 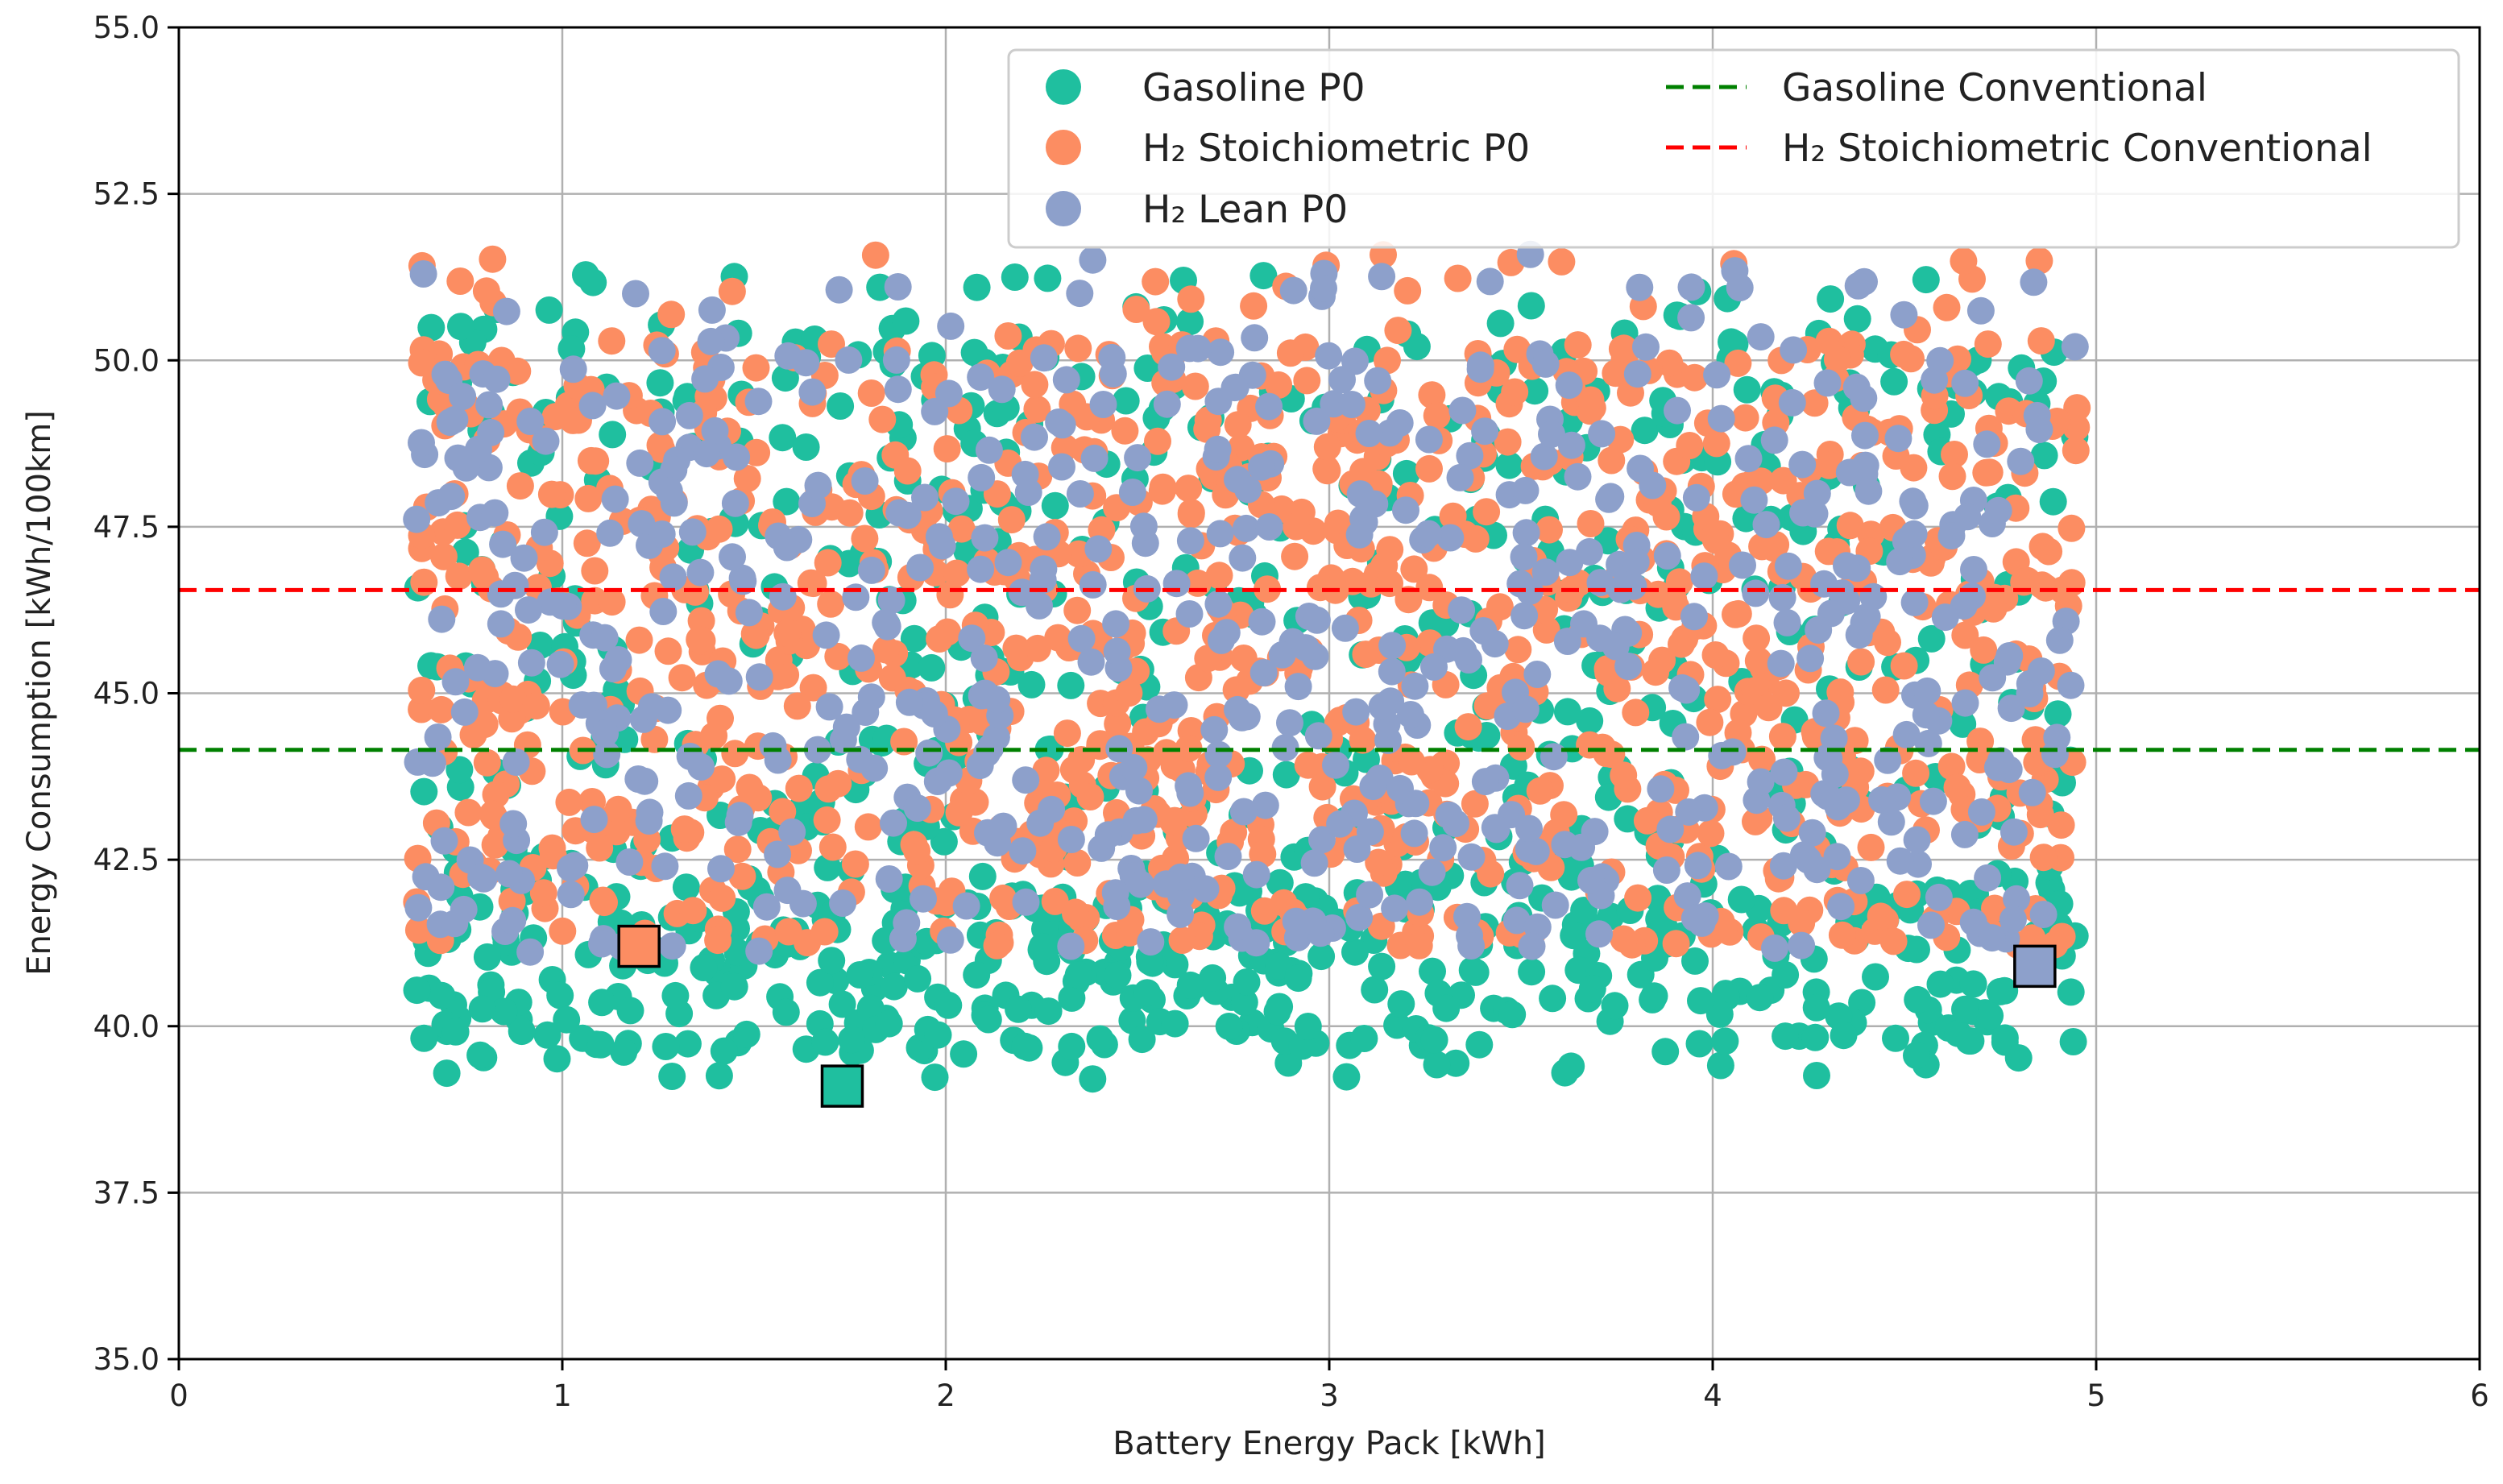 I want to click on y-tick-label: 42.5, so click(x=126, y=860).